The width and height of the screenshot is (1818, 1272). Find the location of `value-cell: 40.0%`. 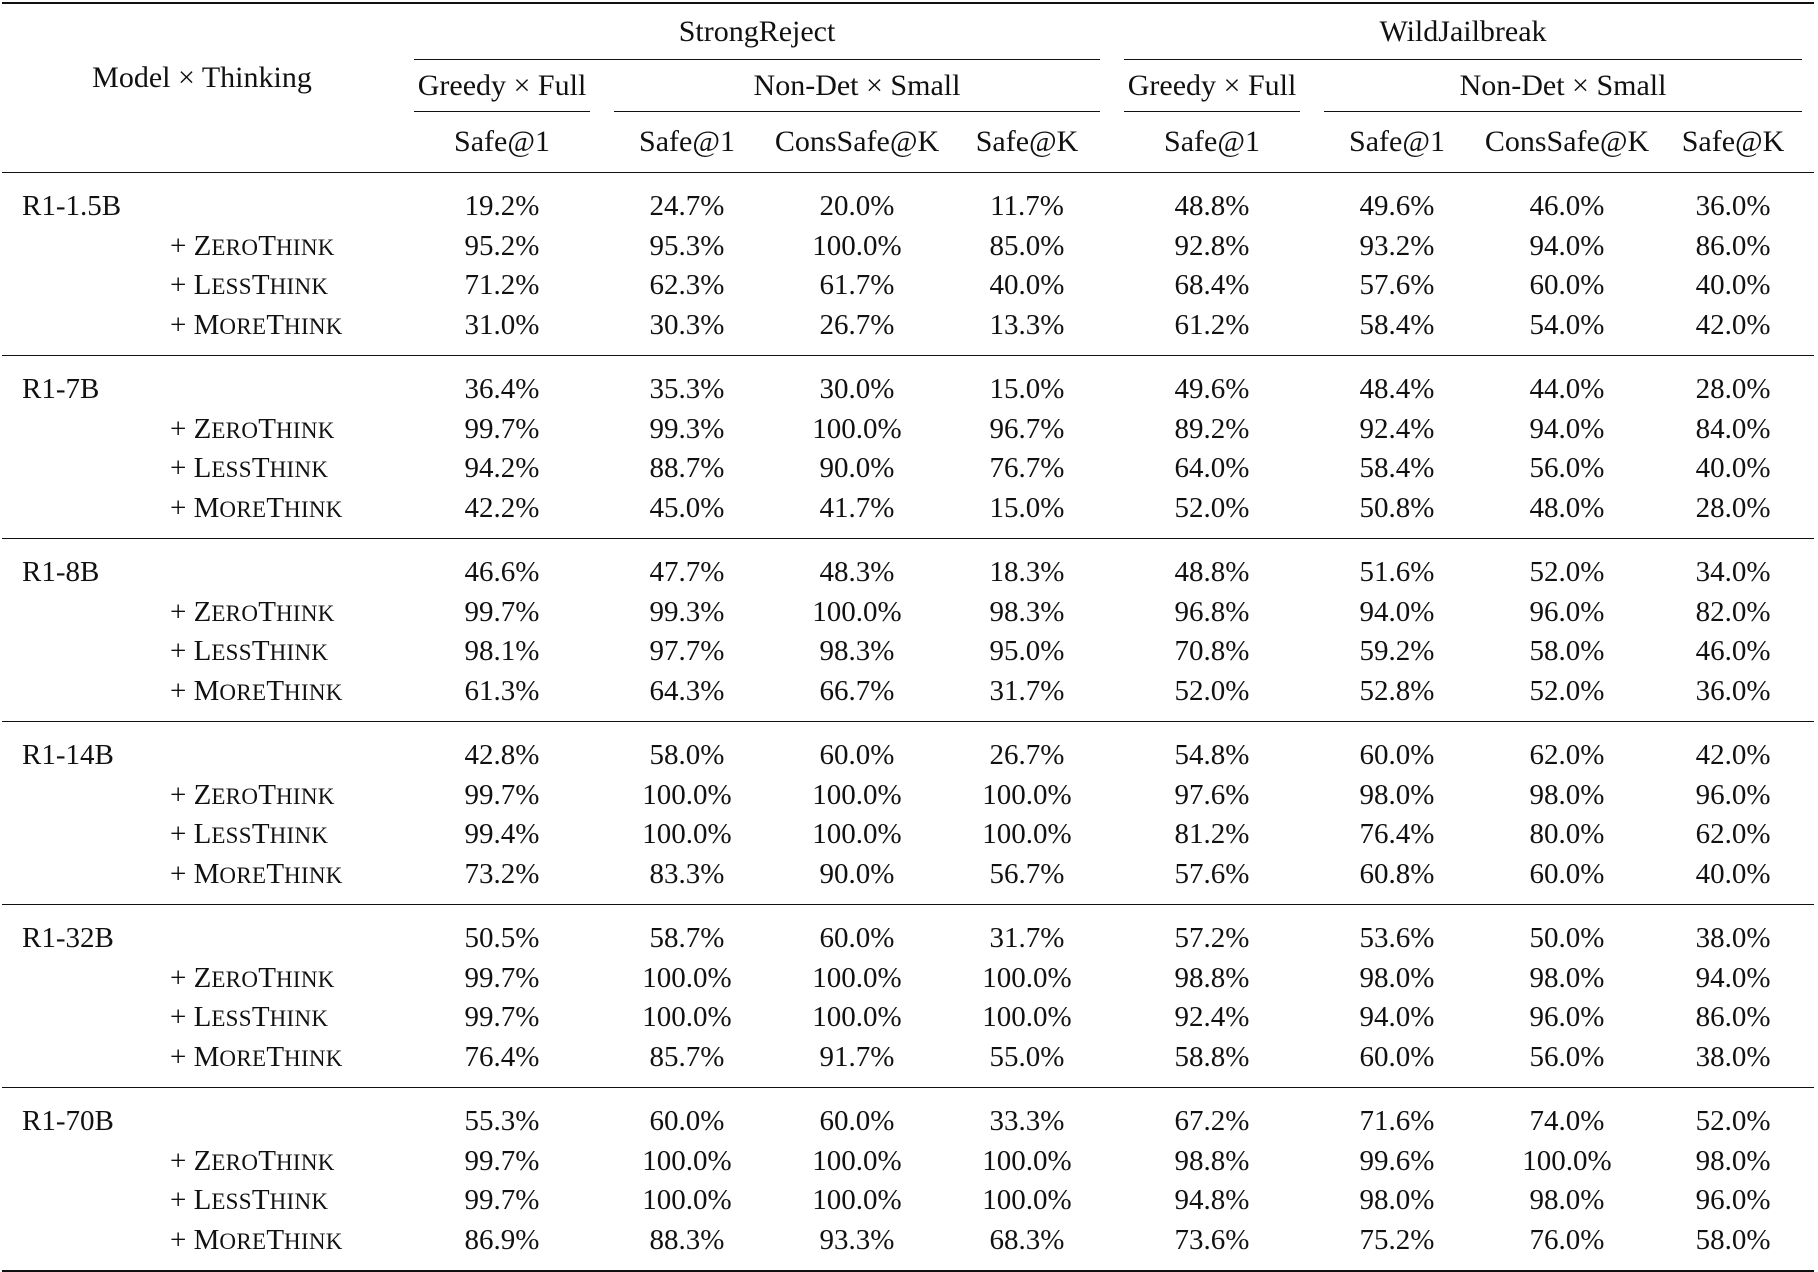

value-cell: 40.0% is located at coordinates (1733, 468).